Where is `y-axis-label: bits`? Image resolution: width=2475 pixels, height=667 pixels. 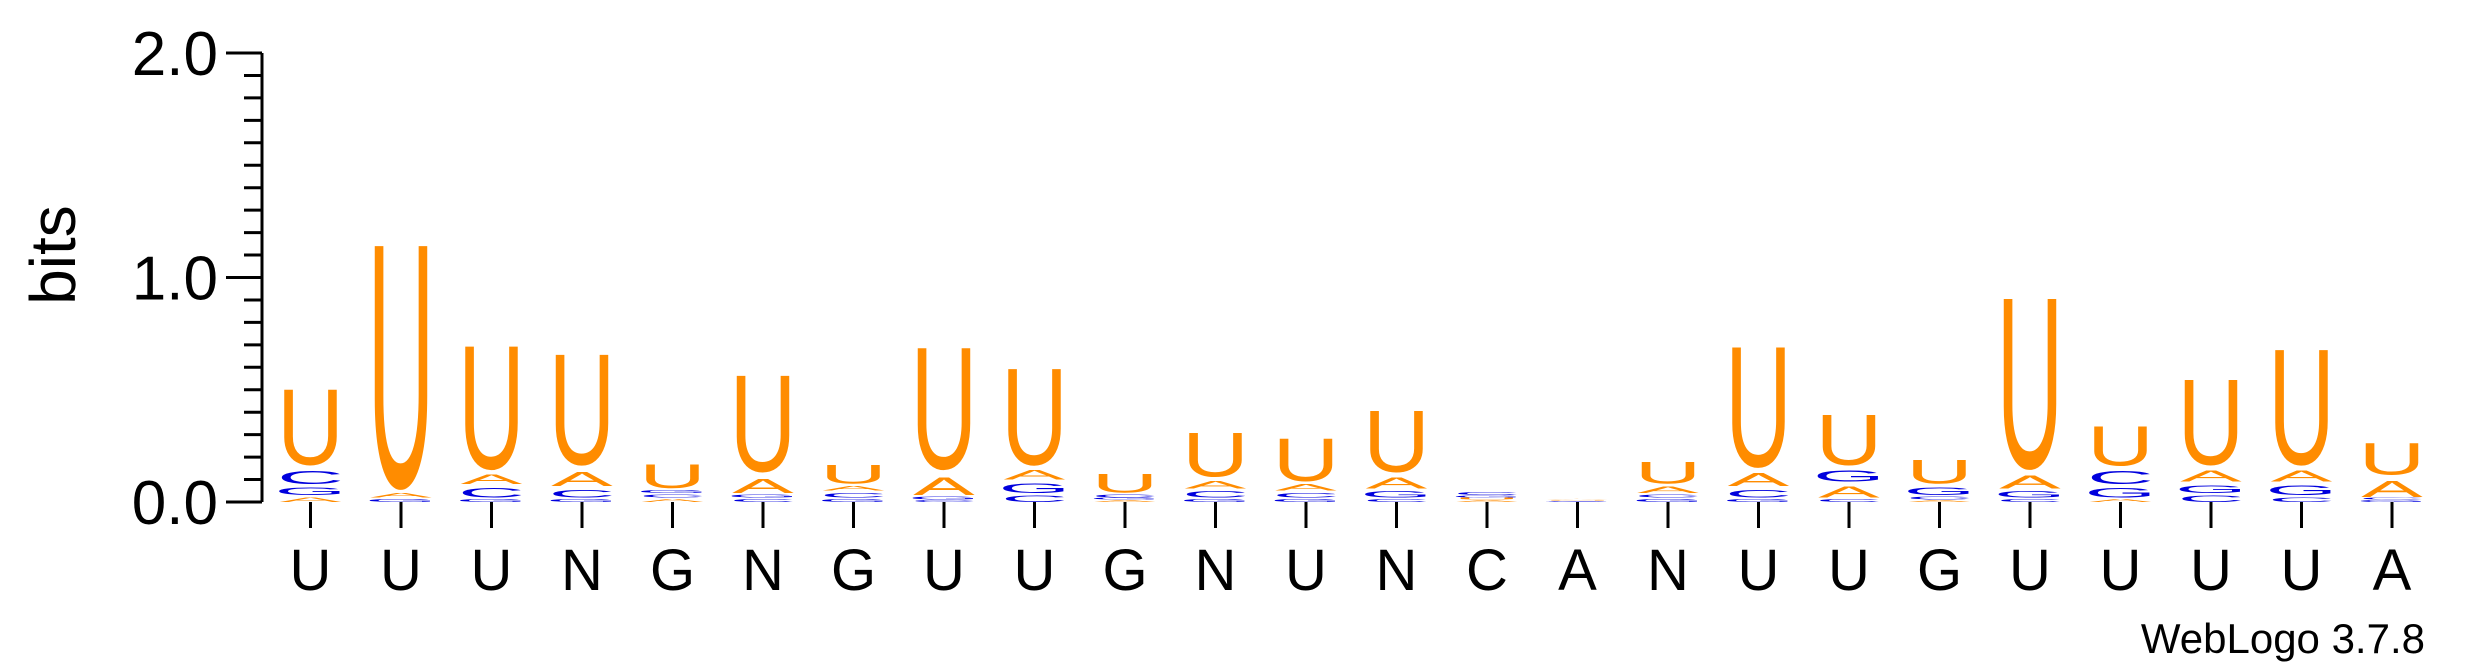
y-axis-label: bits is located at coordinates (53, 255).